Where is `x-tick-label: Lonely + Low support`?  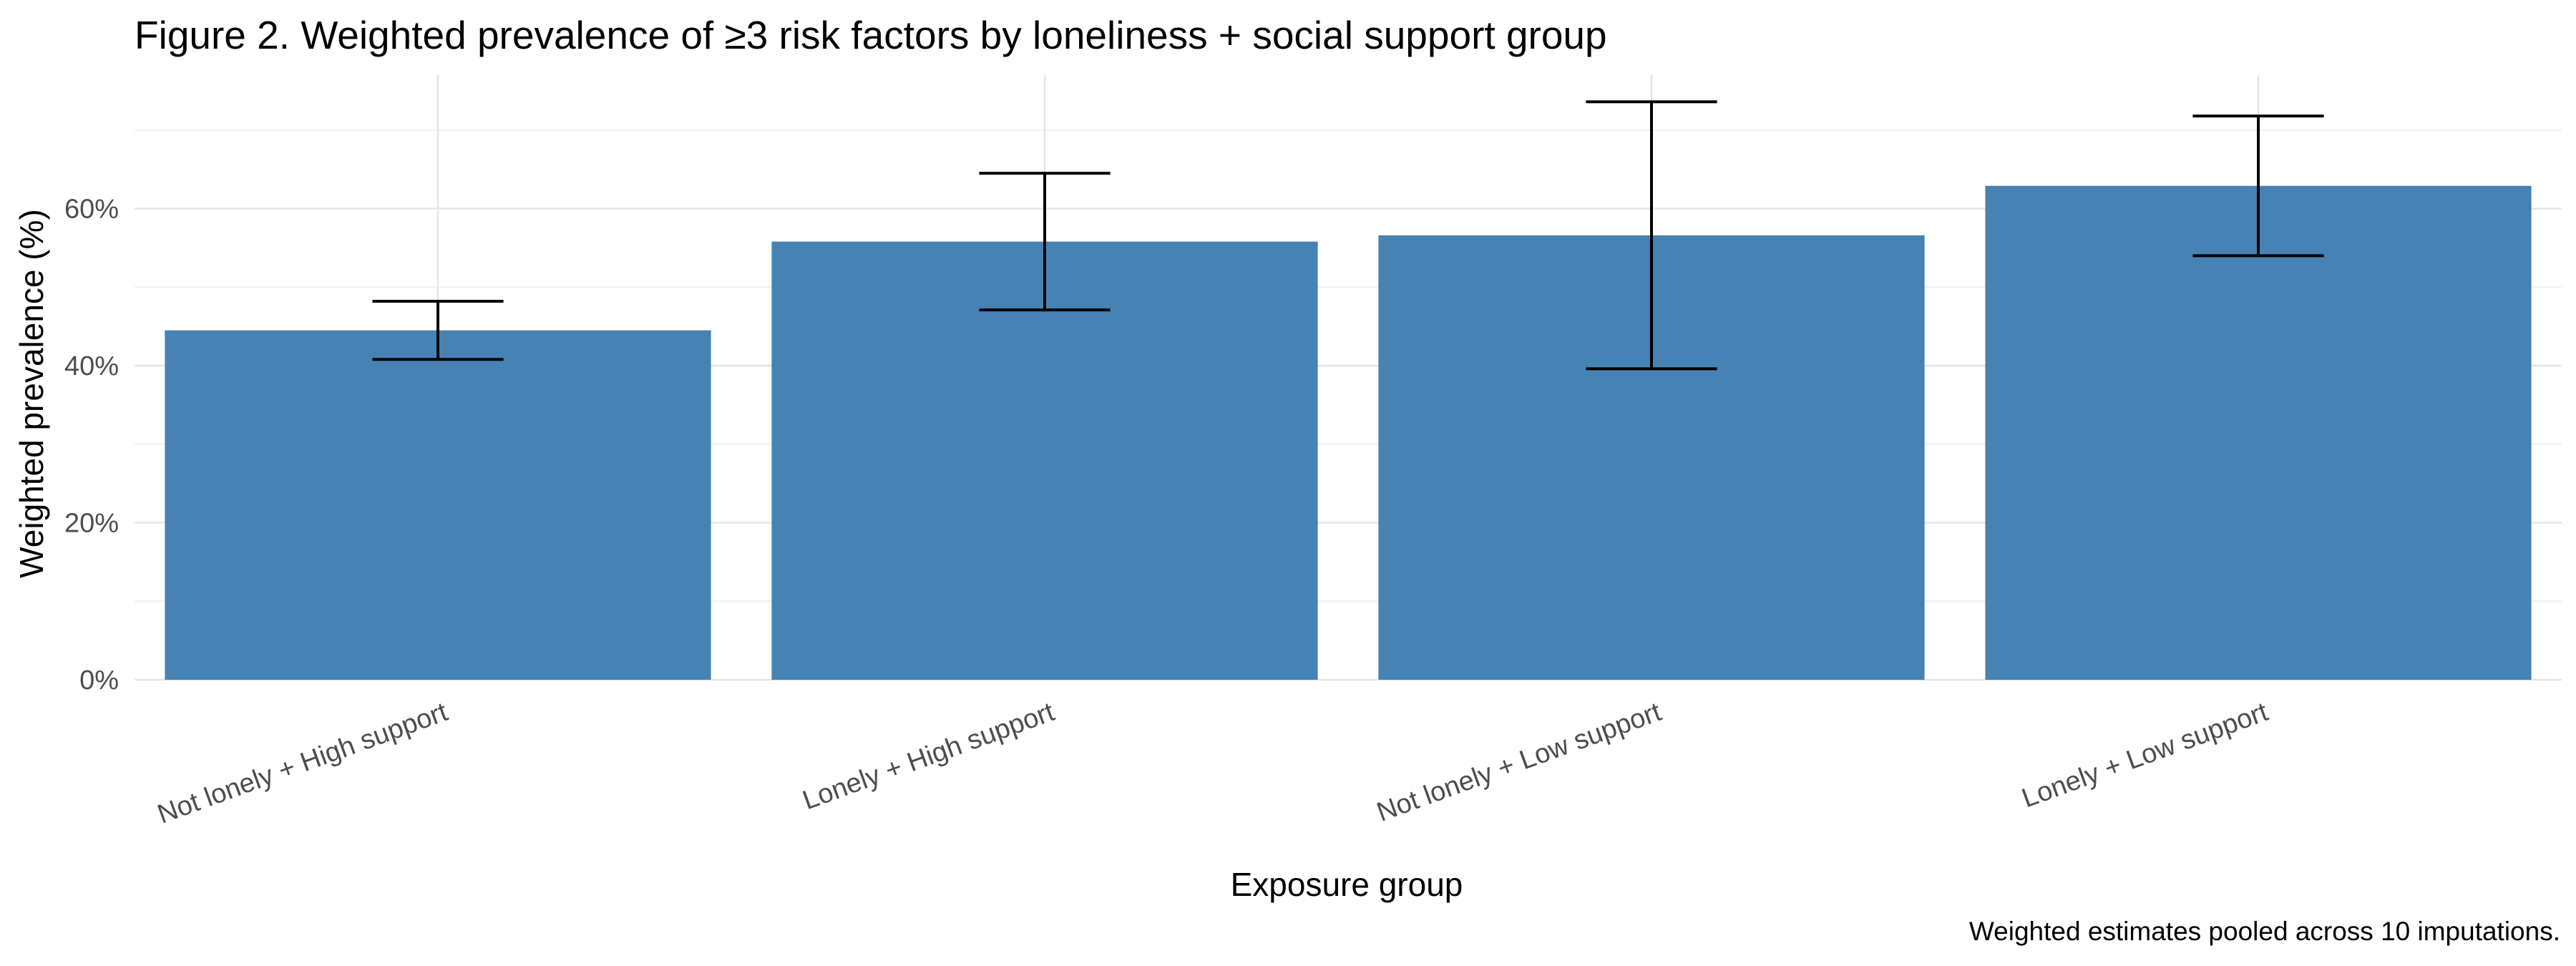
x-tick-label: Lonely + Low support is located at coordinates (2145, 755).